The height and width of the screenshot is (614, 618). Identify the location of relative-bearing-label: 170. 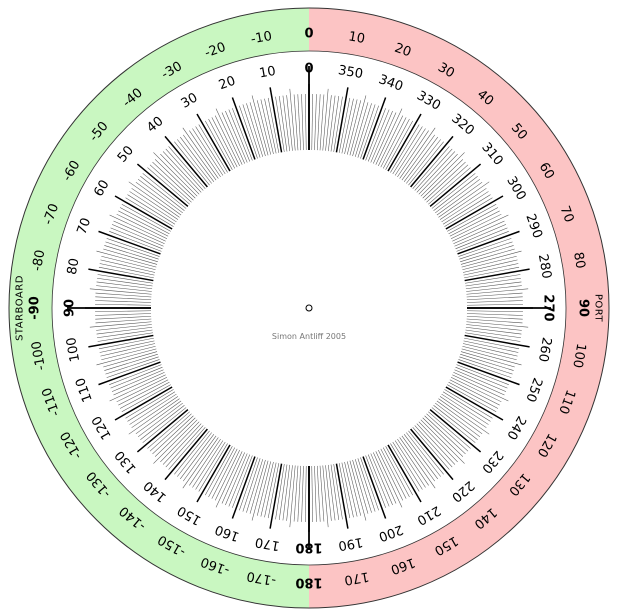
(356, 577).